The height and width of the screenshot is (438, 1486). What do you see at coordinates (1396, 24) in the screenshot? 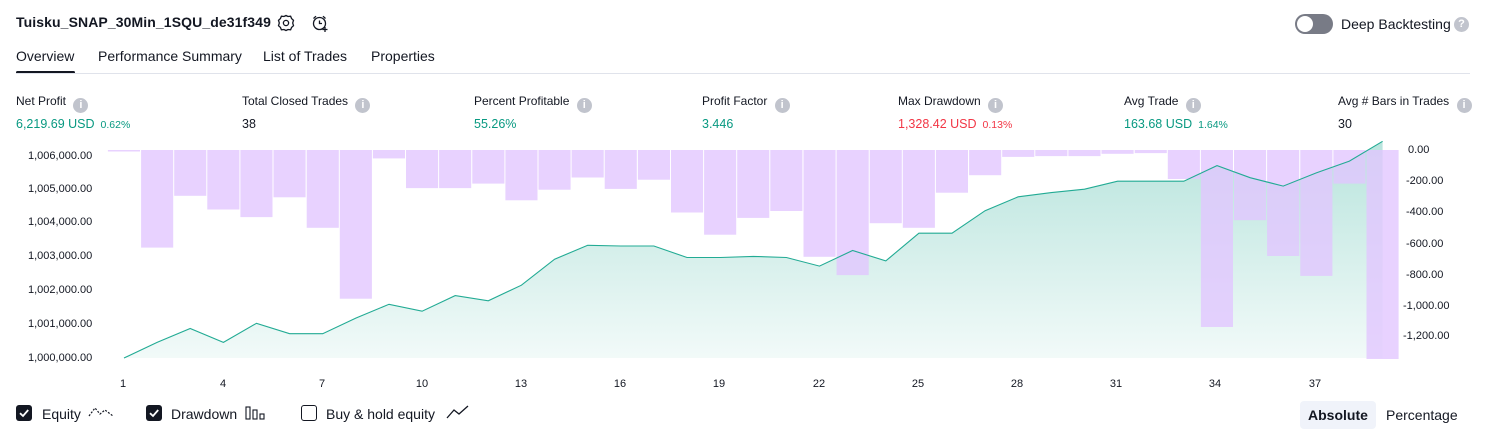
I see `deep-backtesting-label: Deep Backtesting` at bounding box center [1396, 24].